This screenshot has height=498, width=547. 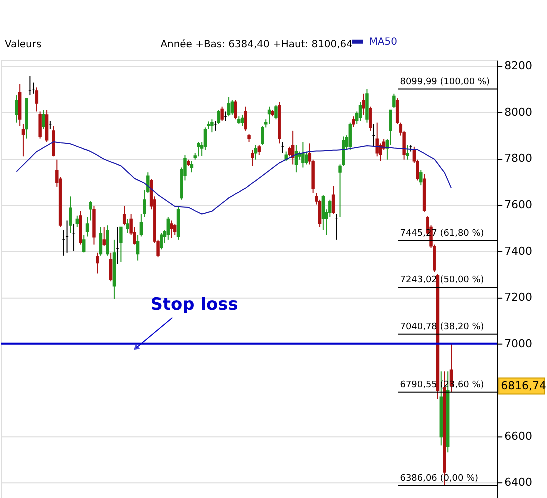 What do you see at coordinates (518, 436) in the screenshot?
I see `y-tick-label: 6600` at bounding box center [518, 436].